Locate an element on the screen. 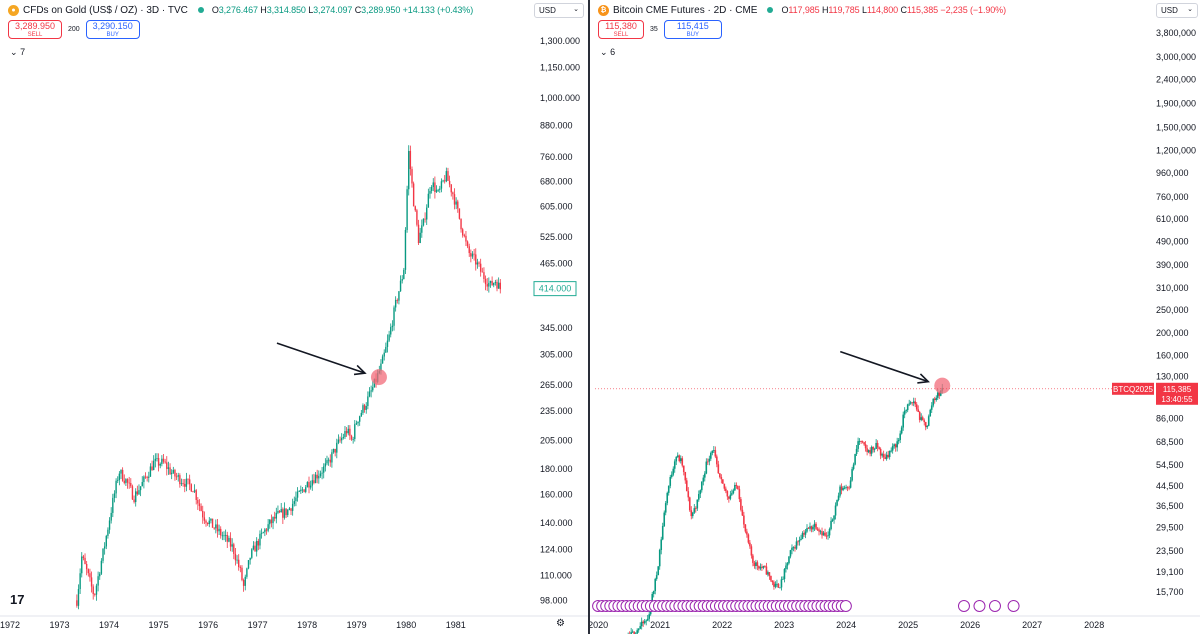 The height and width of the screenshot is (634, 1200). tradingview-logo-icon: 17 is located at coordinates (17, 599).